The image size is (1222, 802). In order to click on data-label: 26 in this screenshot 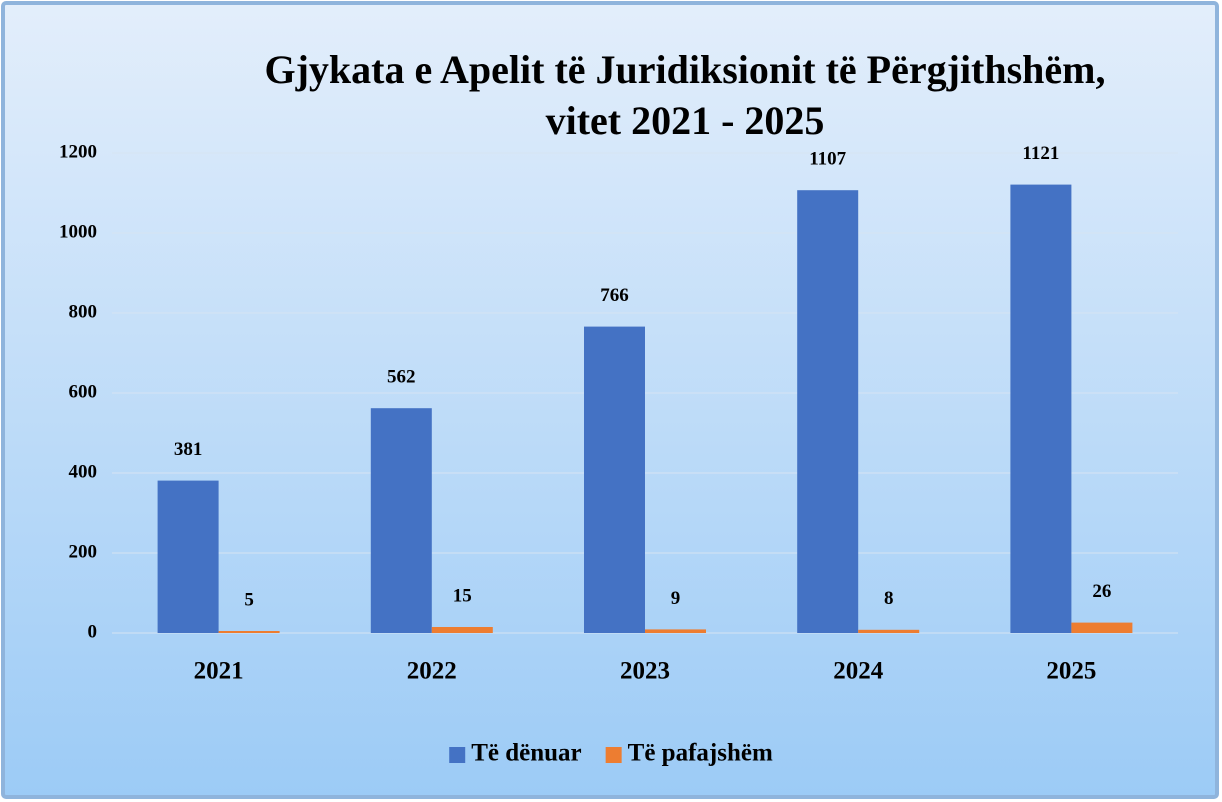, I will do `click(1101, 591)`.